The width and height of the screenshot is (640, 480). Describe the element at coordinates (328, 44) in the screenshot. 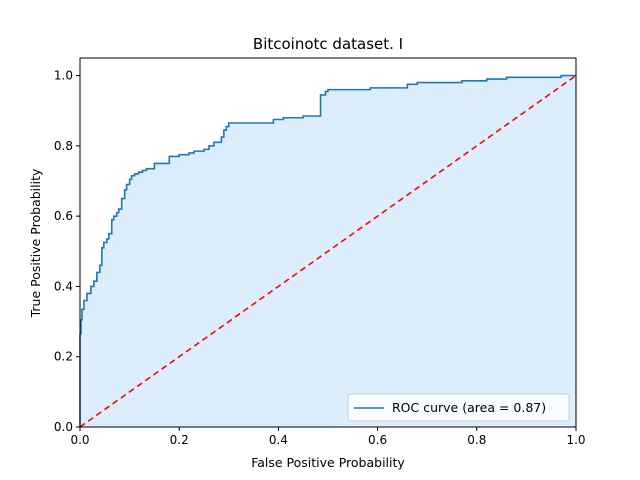

I see `chart-title: Bitcoinotc dataset. I` at that location.